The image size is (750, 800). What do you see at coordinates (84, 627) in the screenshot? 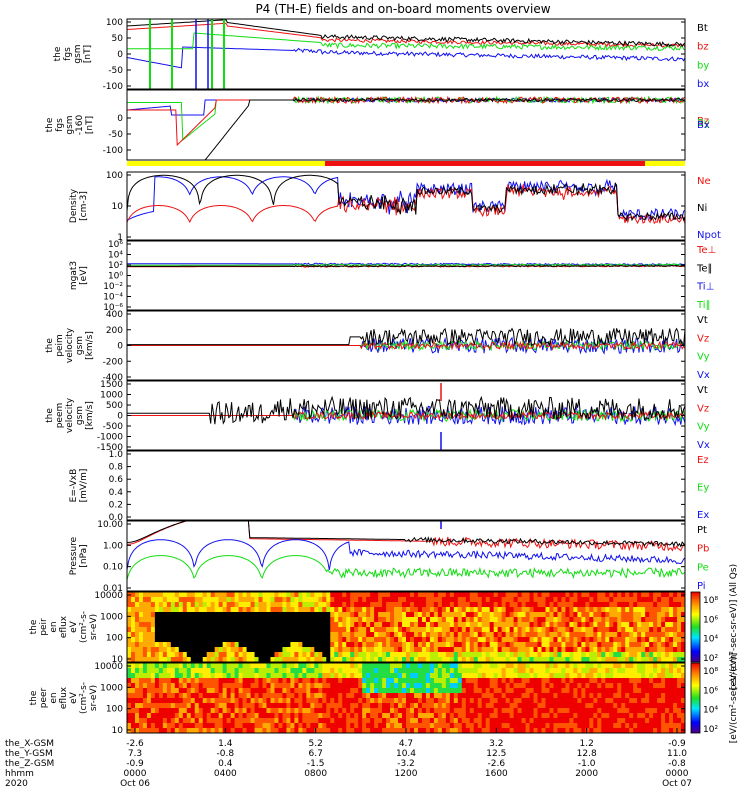
I see `y-axis-label: (cm²-s-` at bounding box center [84, 627].